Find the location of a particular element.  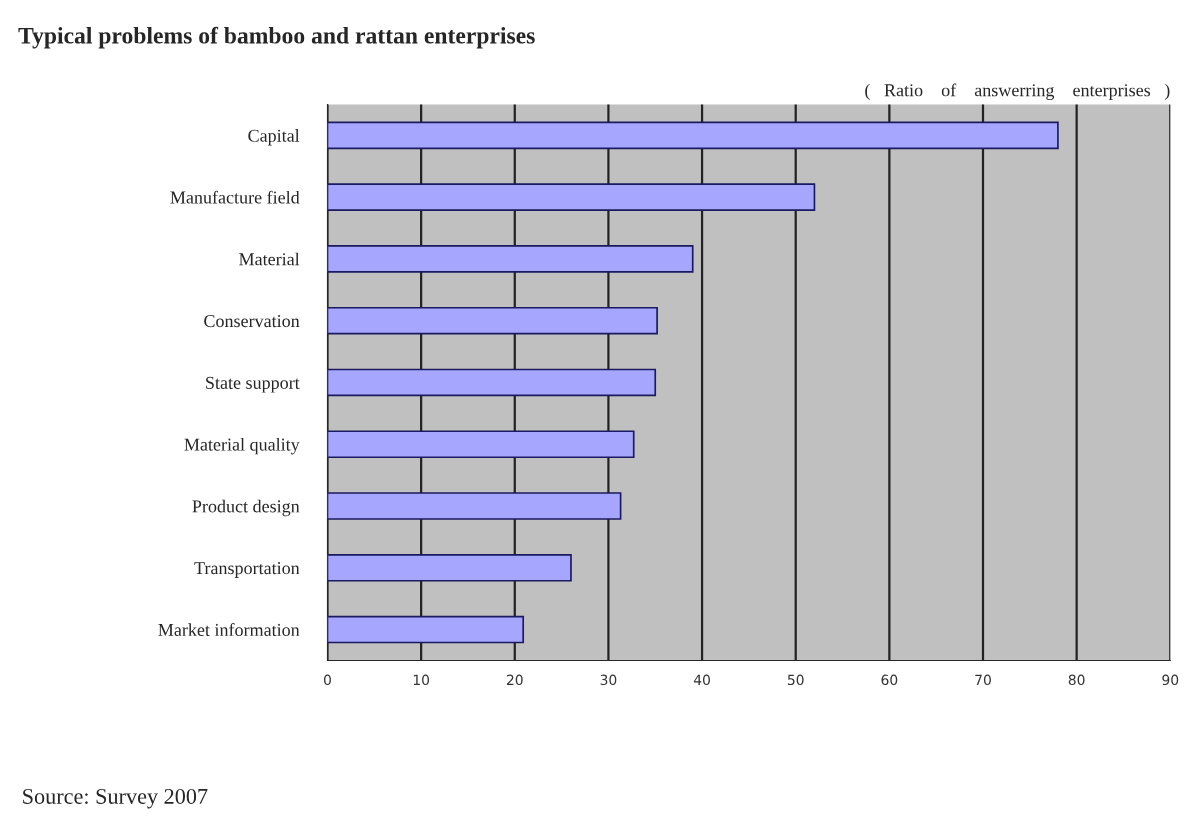

x-tick-label: 50 is located at coordinates (795, 680).